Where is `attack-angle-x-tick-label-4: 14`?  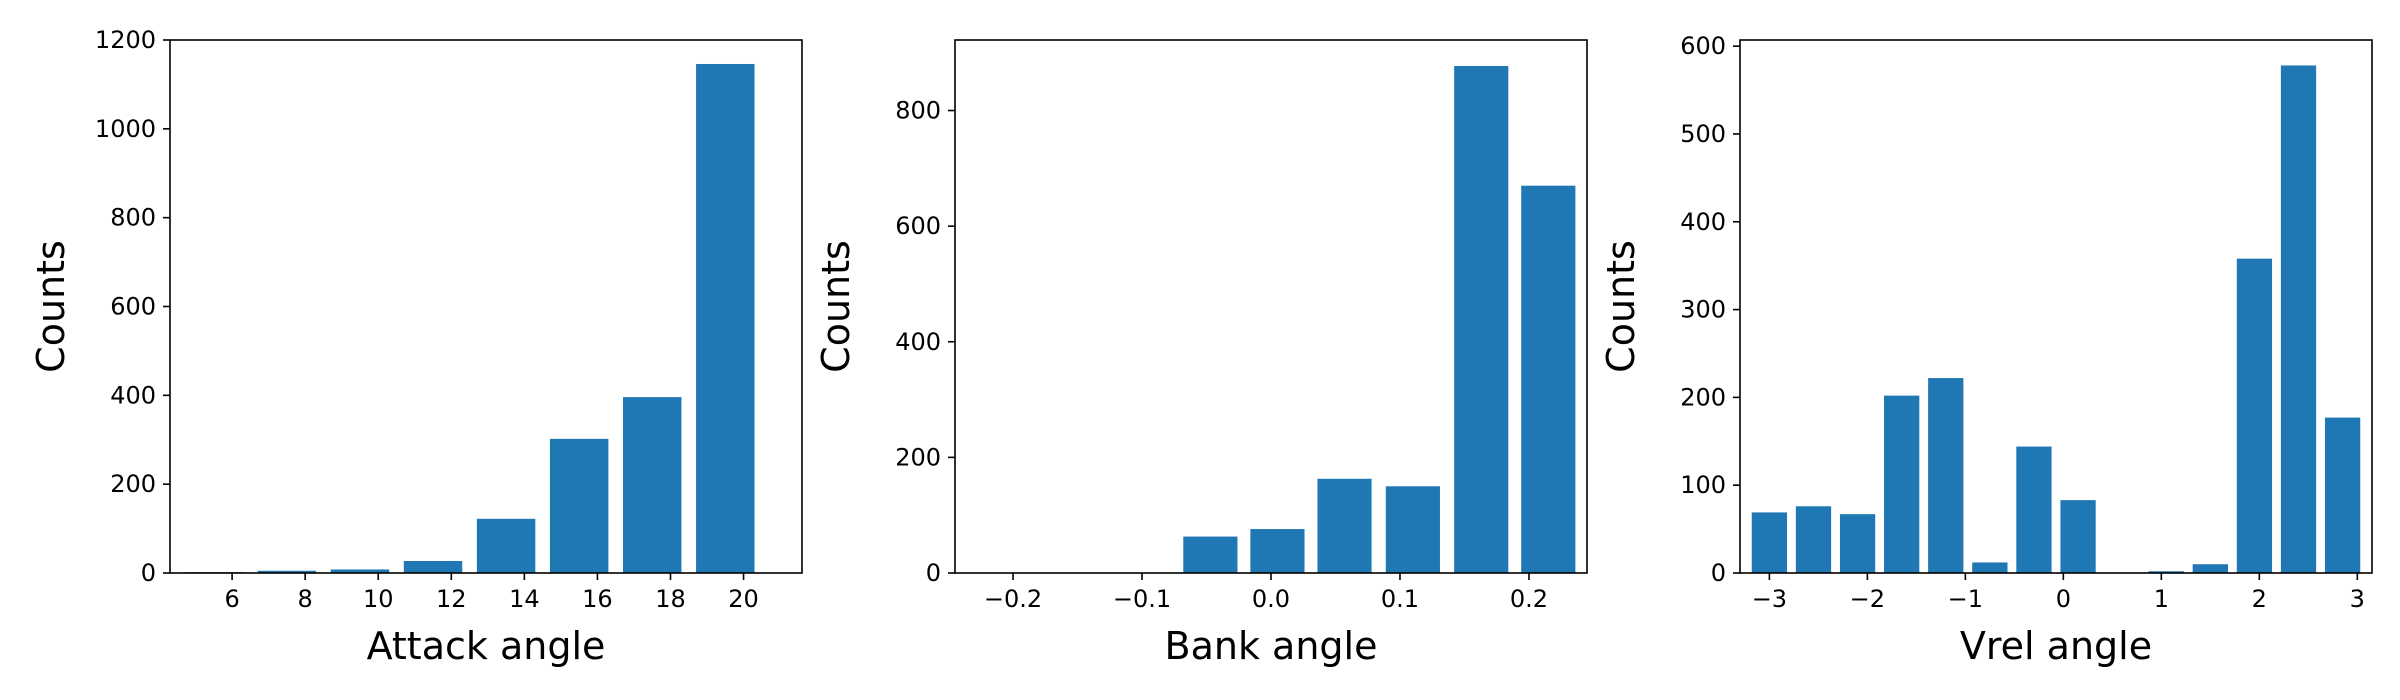 attack-angle-x-tick-label-4: 14 is located at coordinates (524, 599).